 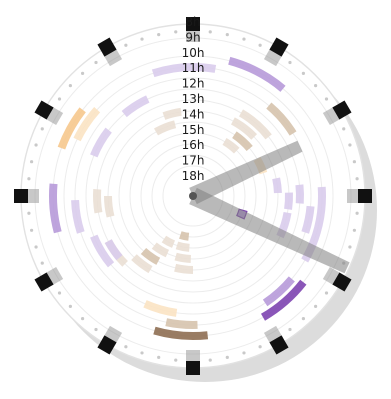 I want to click on hour-label-18h: 18h, so click(x=193, y=176).